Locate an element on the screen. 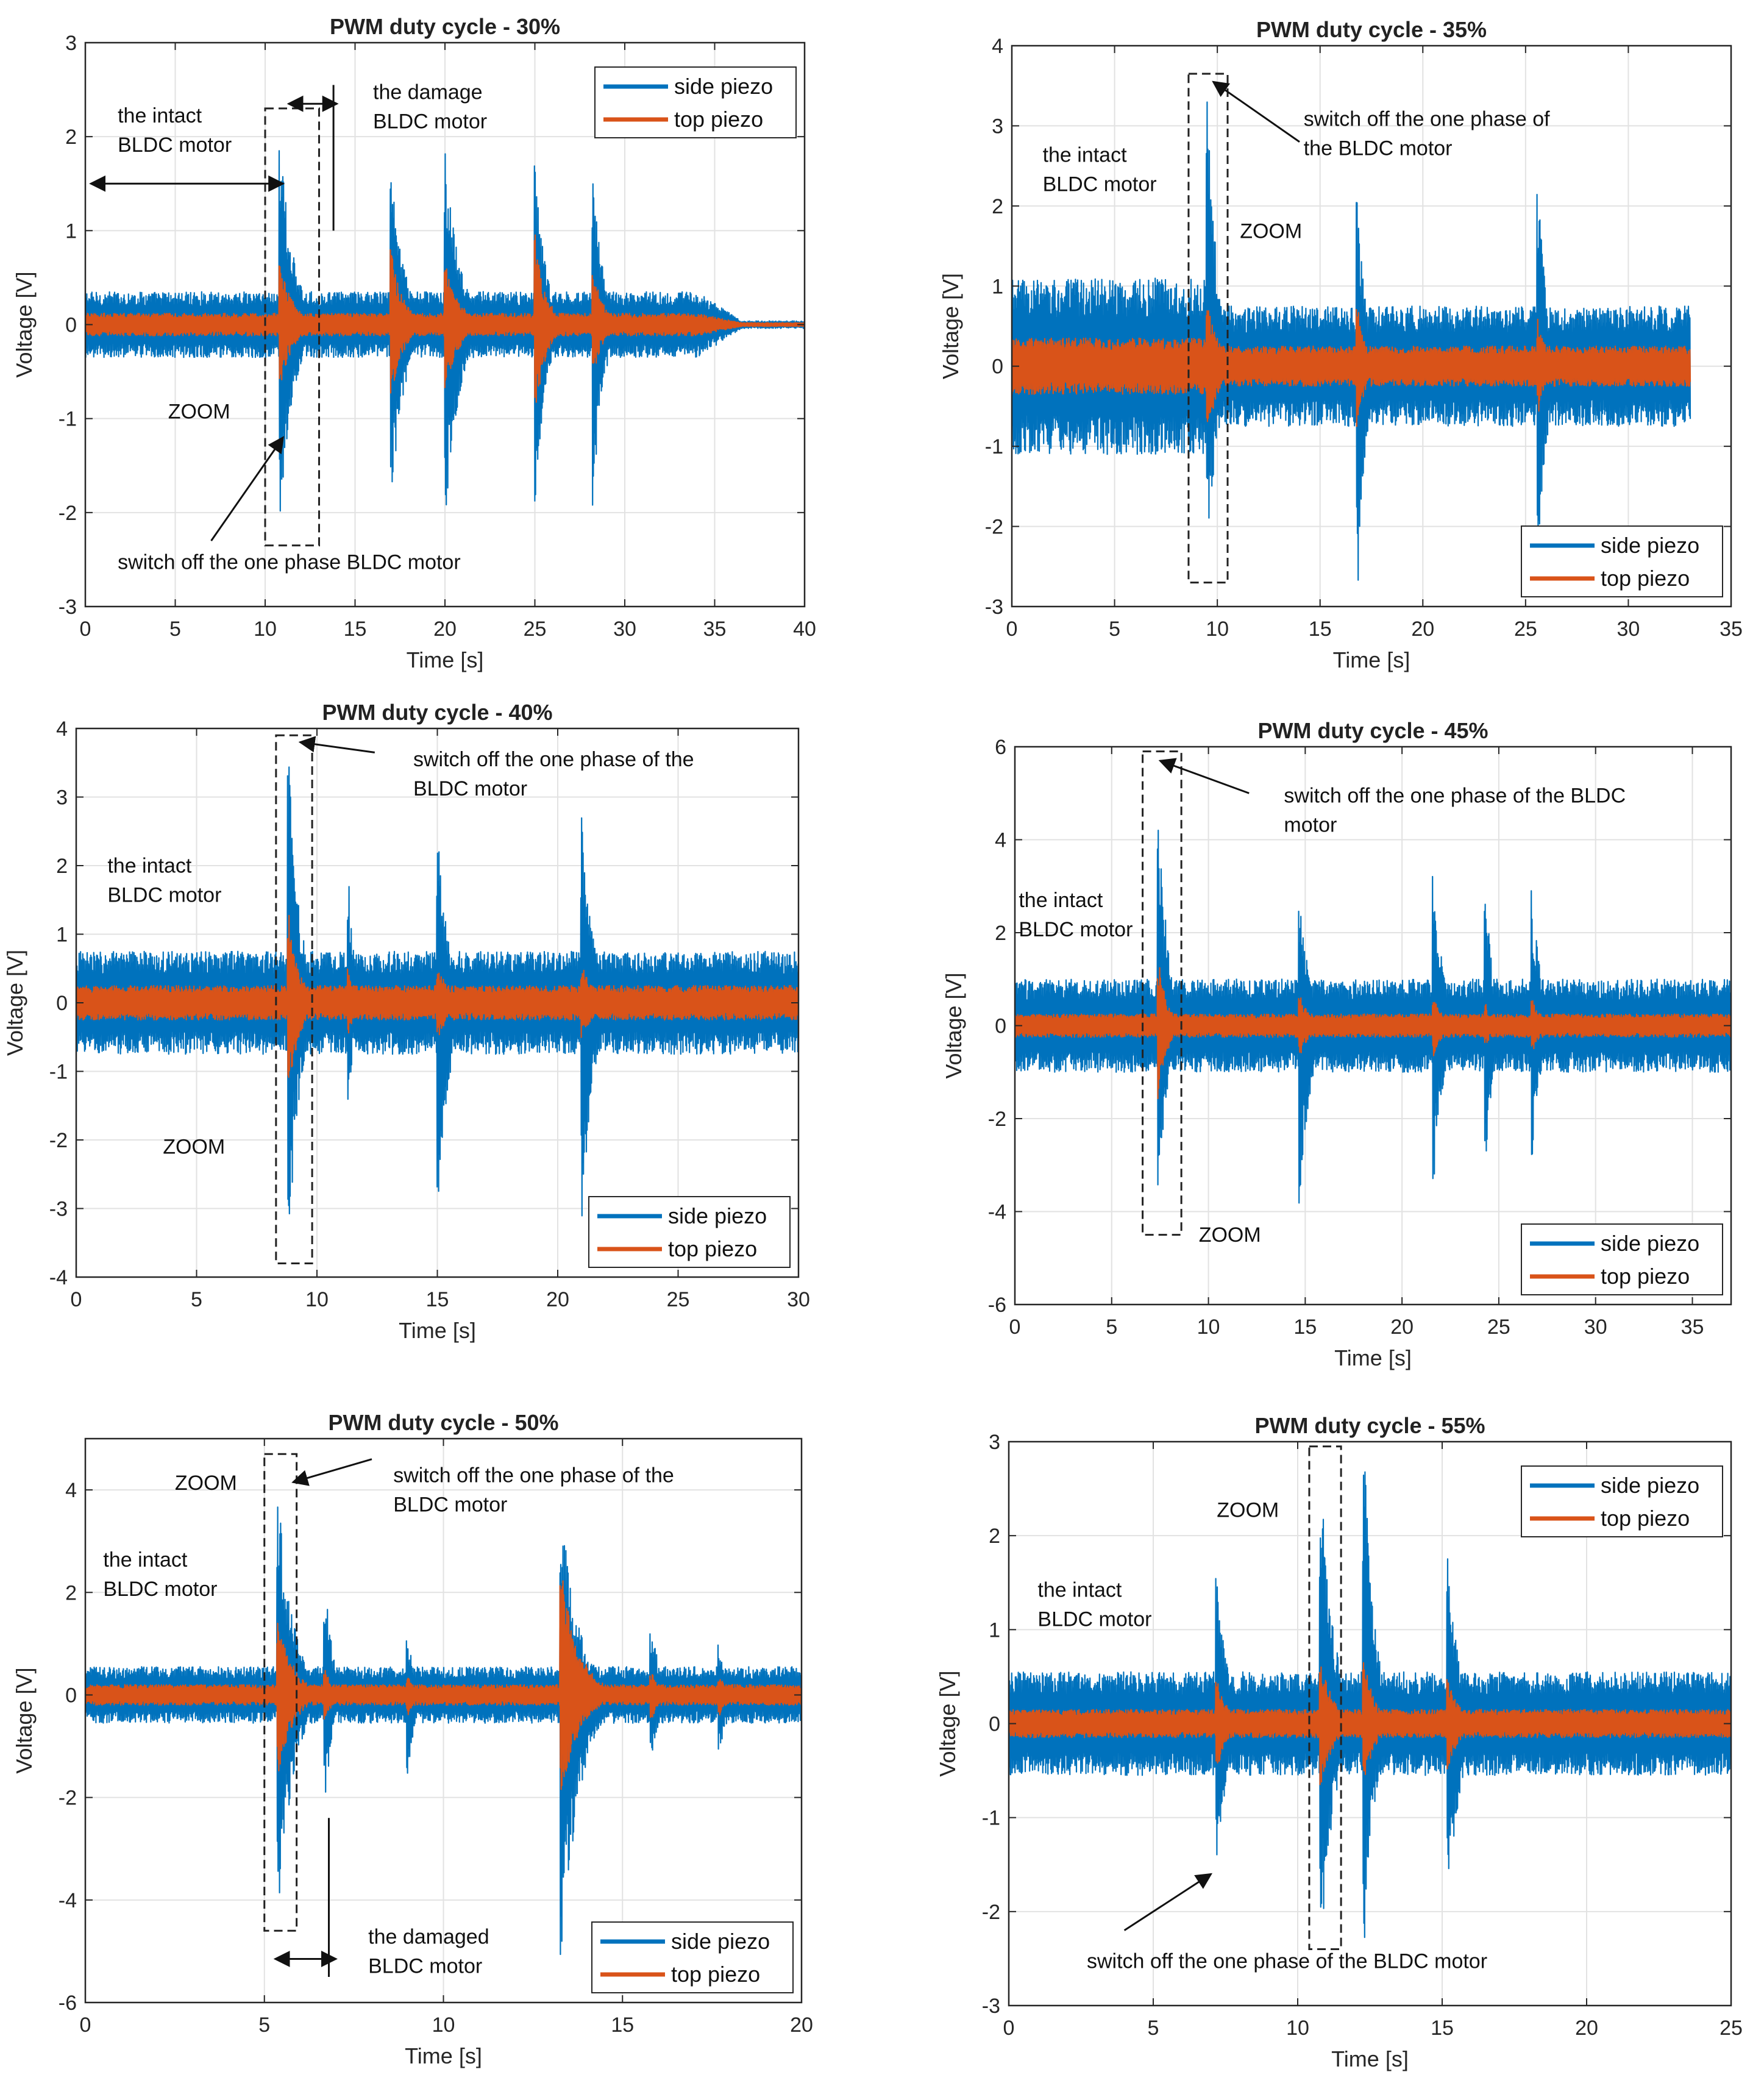  plot-title: PWM duty cycle - 50% is located at coordinates (443, 1422).